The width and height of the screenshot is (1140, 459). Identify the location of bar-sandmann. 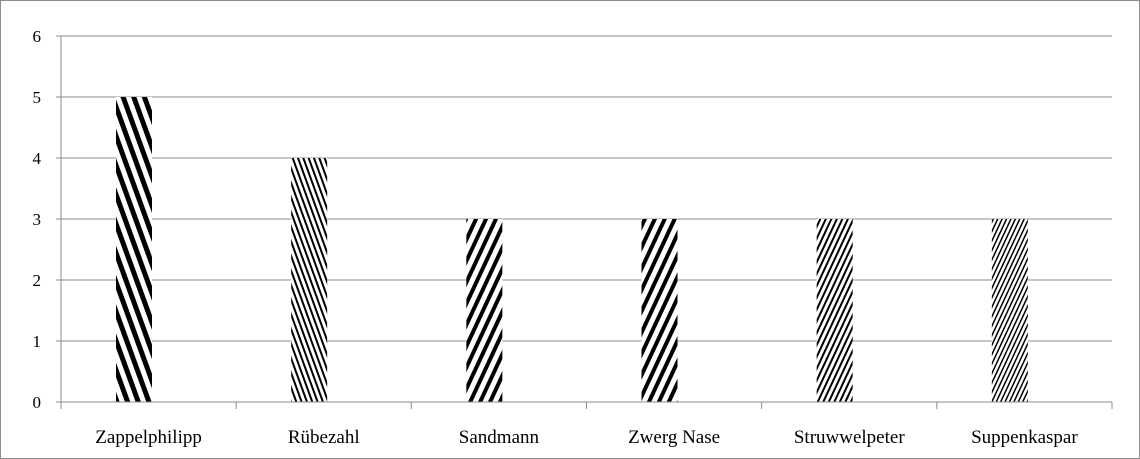
(484, 310).